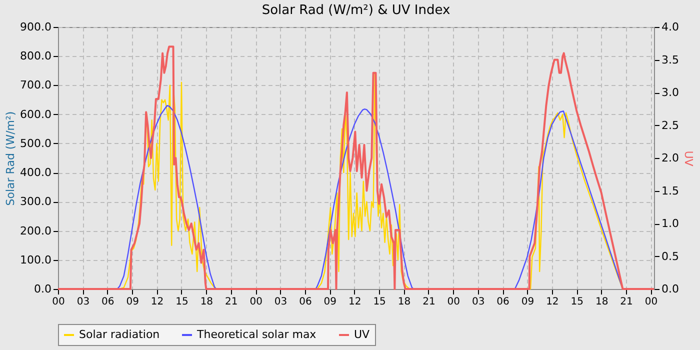 The image size is (700, 350). Describe the element at coordinates (36, 173) in the screenshot. I see `y-tick-label: 400.0` at that location.